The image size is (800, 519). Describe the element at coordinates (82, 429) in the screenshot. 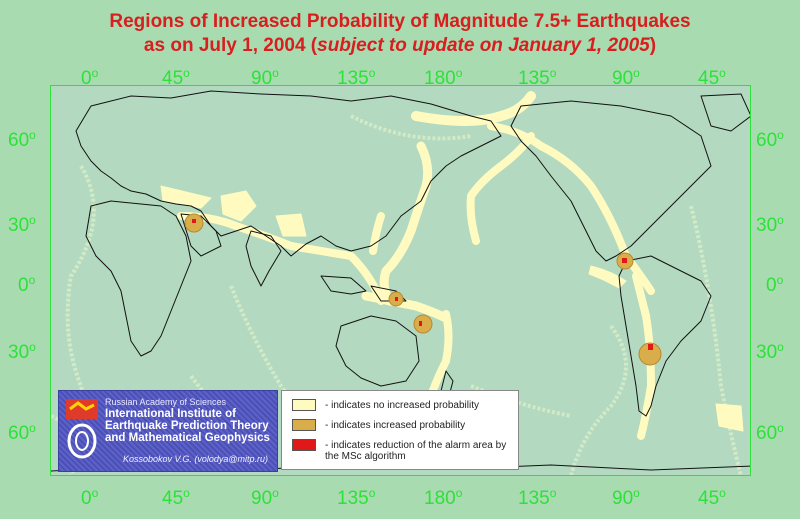

I see `institute-logo` at that location.